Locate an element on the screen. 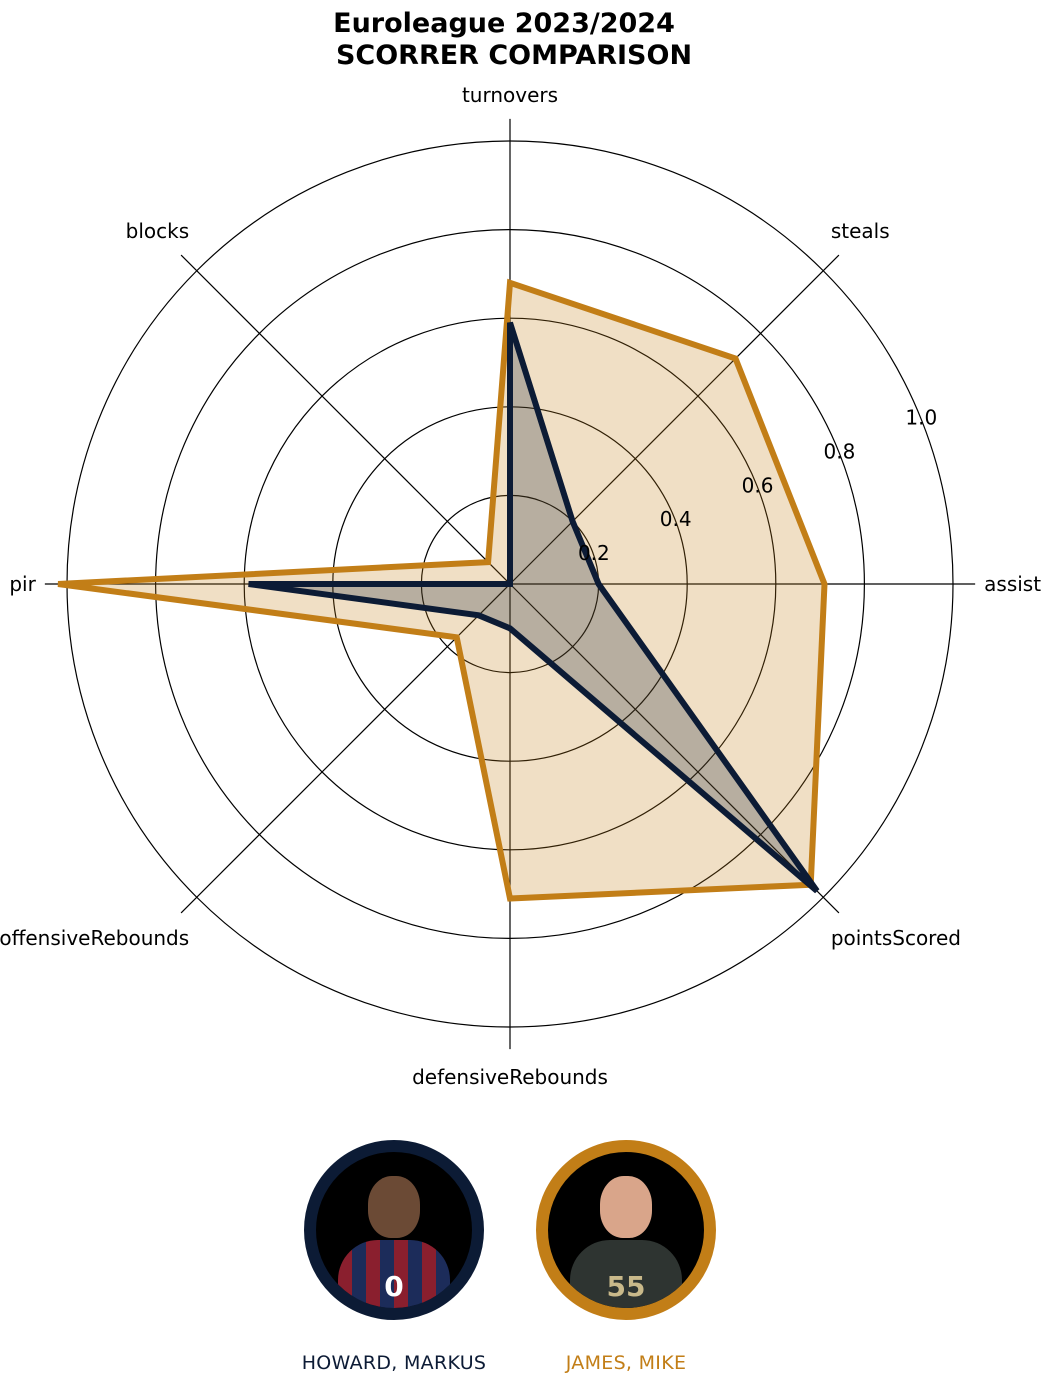 The width and height of the screenshot is (1041, 1388). player-photo-howard: 0 is located at coordinates (394, 1230).